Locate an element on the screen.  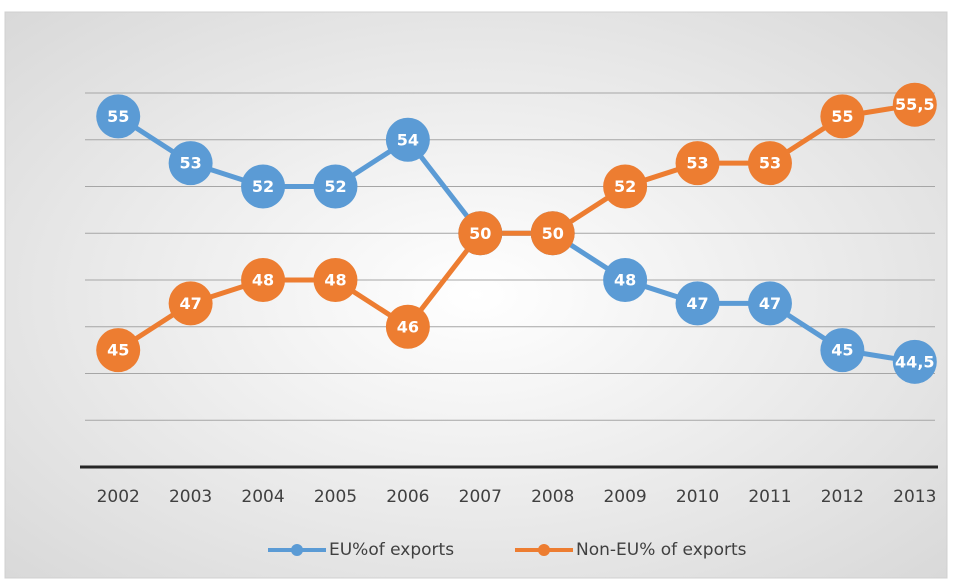
data-label: 55,5 is located at coordinates (914, 104).